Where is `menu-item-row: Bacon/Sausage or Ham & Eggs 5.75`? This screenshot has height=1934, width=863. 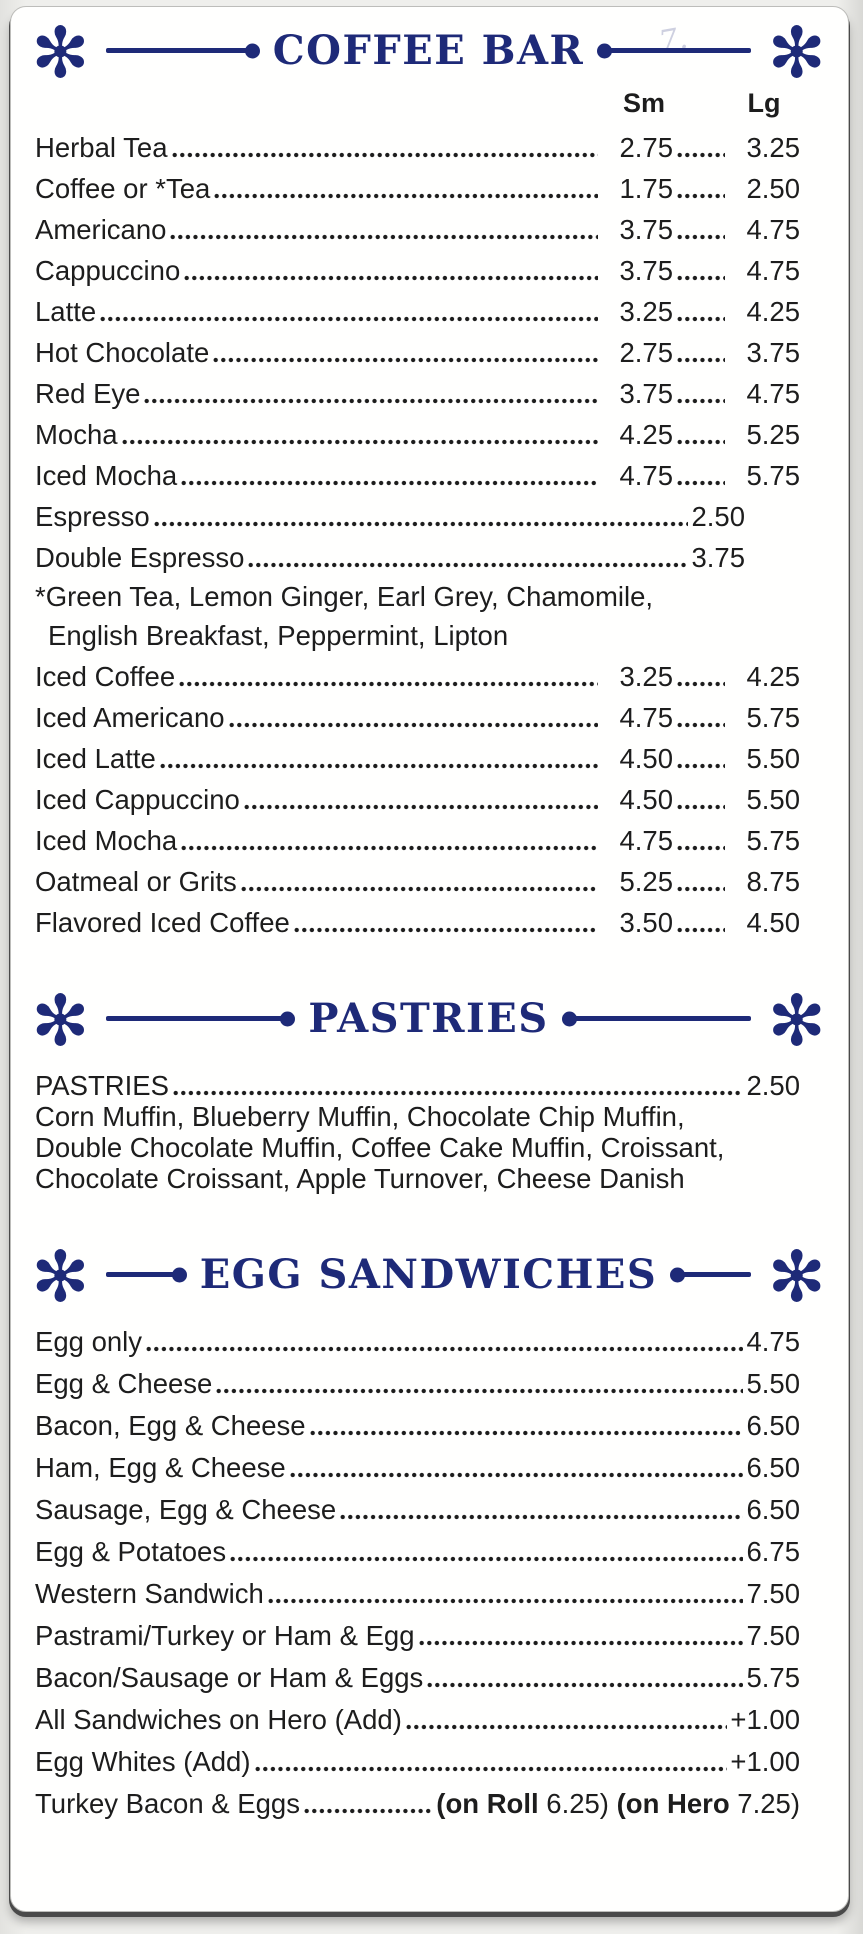 menu-item-row: Bacon/Sausage or Ham & Eggs 5.75 is located at coordinates (417, 1673).